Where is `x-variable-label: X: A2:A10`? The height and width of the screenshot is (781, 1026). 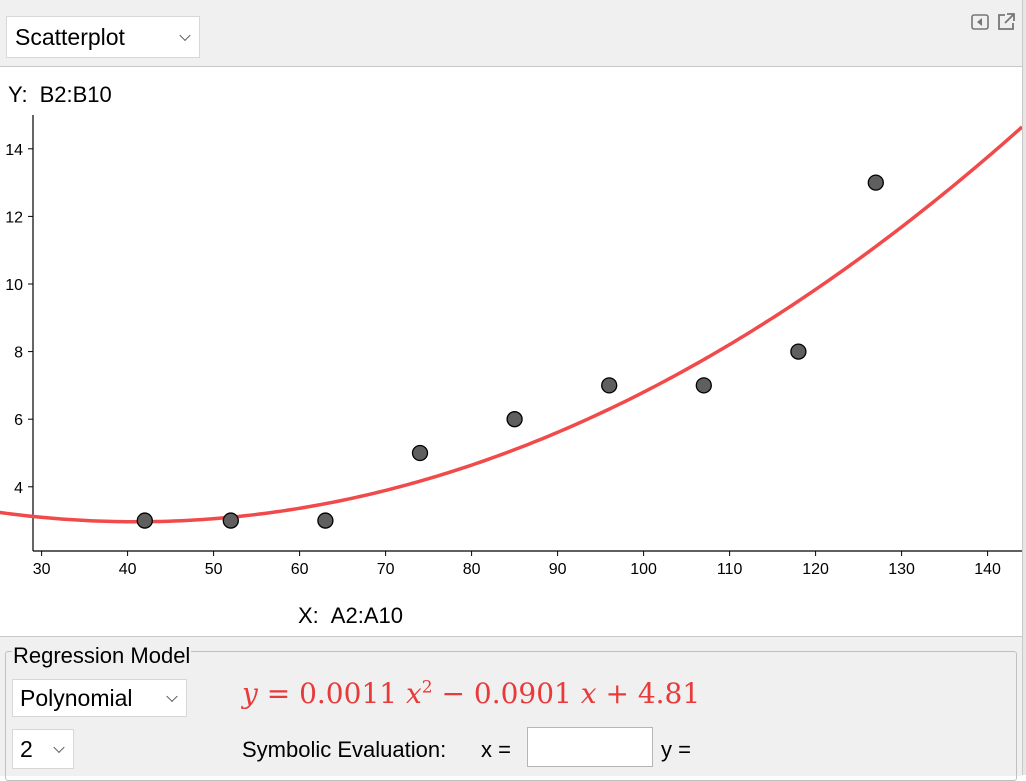
x-variable-label: X: A2:A10 is located at coordinates (350, 616).